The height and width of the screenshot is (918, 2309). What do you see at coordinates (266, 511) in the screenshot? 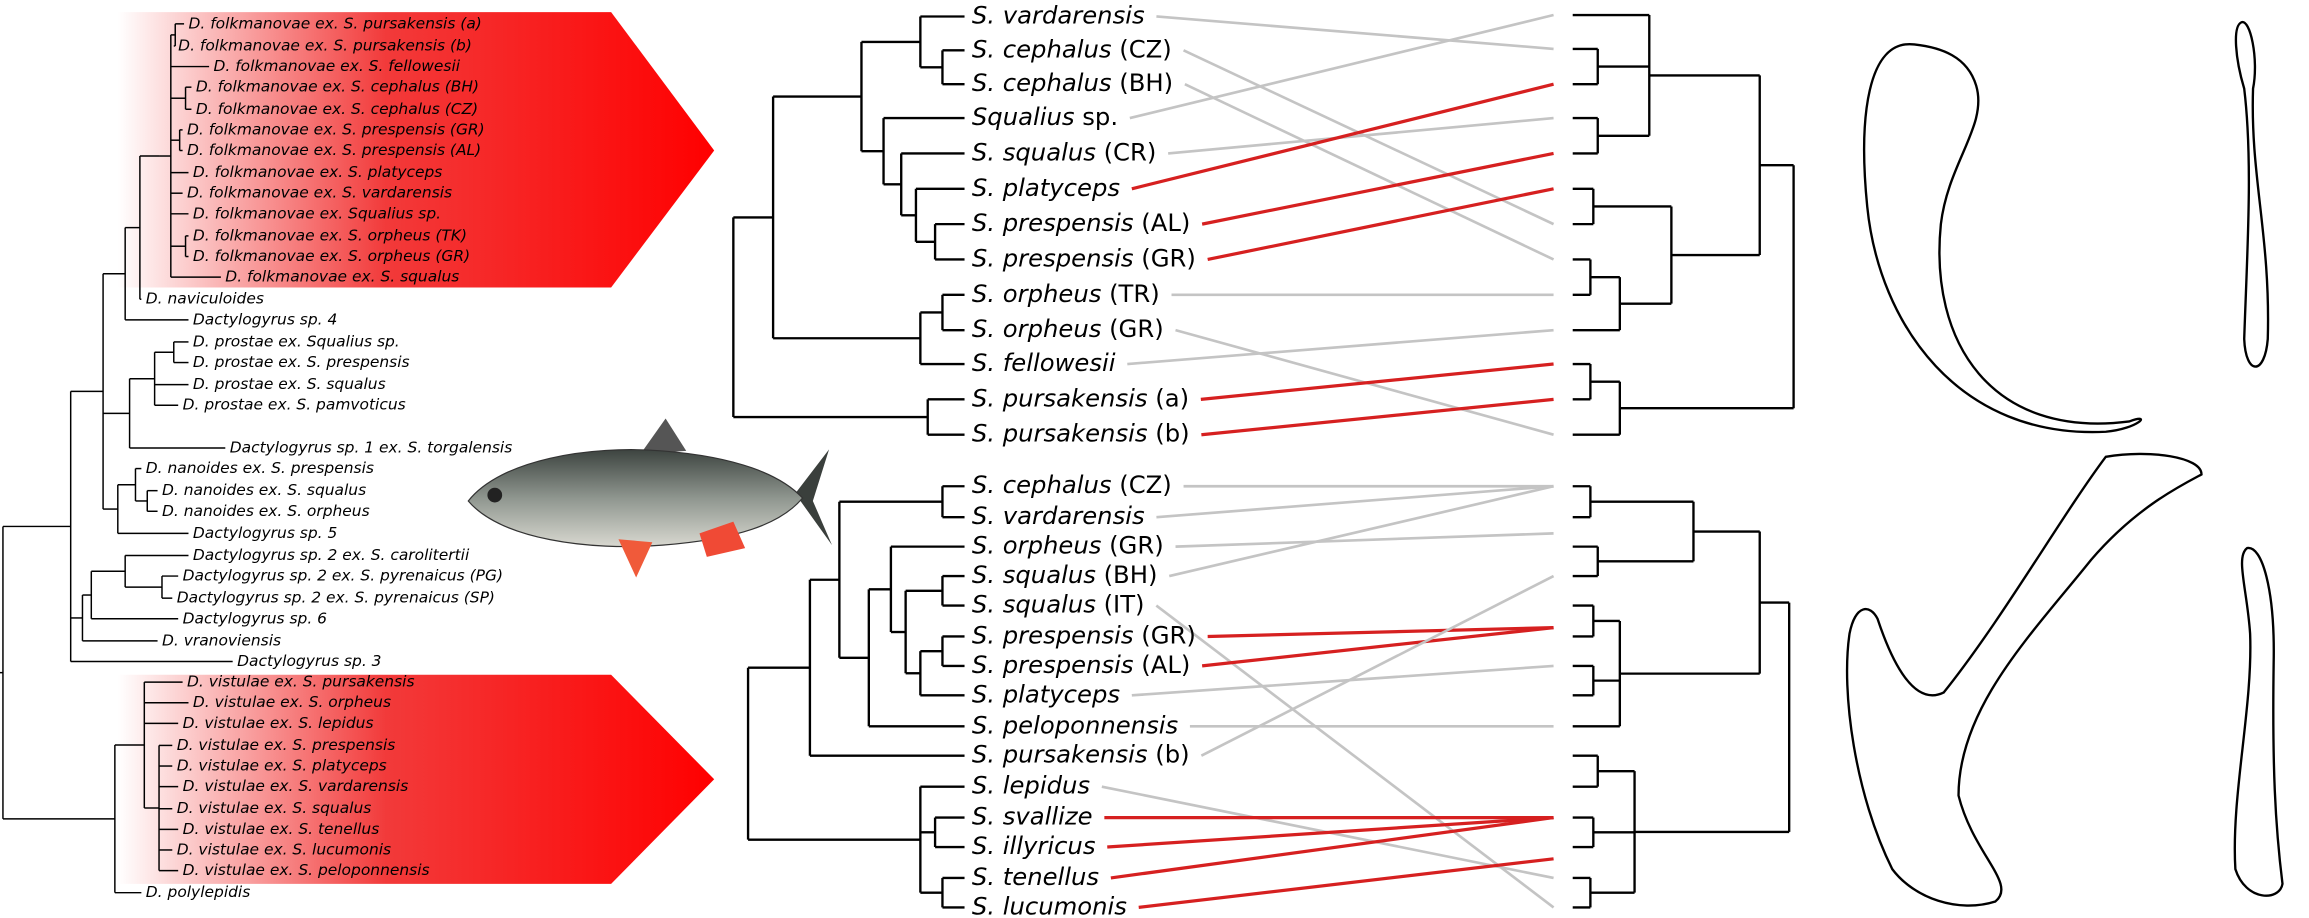
I see `parasite-label: D. nanoides ex. S. orpheus` at bounding box center [266, 511].